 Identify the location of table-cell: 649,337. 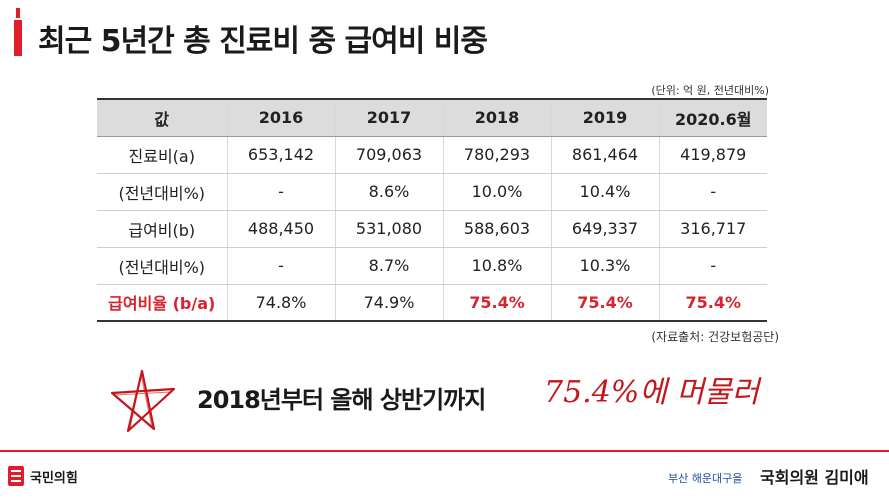
(604, 229).